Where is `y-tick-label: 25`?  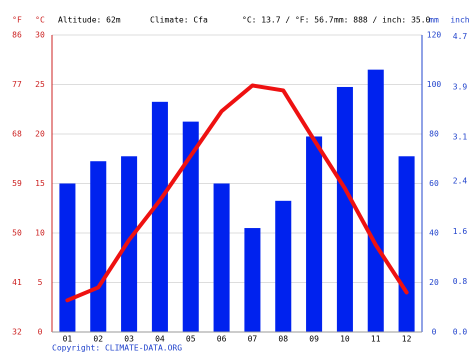 y-tick-label: 25 is located at coordinates (40, 84).